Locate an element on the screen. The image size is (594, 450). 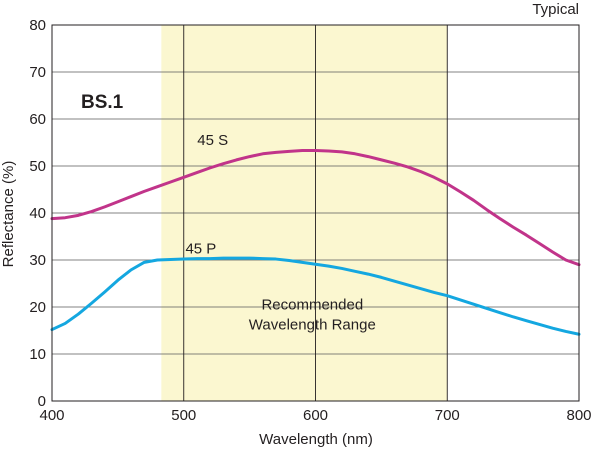
series-label-45s: 45 S is located at coordinates (212, 140).